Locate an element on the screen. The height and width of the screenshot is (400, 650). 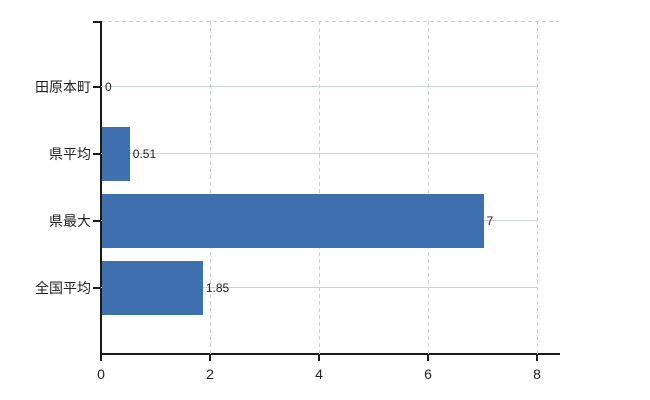
x-tick-label: 6 is located at coordinates (428, 374).